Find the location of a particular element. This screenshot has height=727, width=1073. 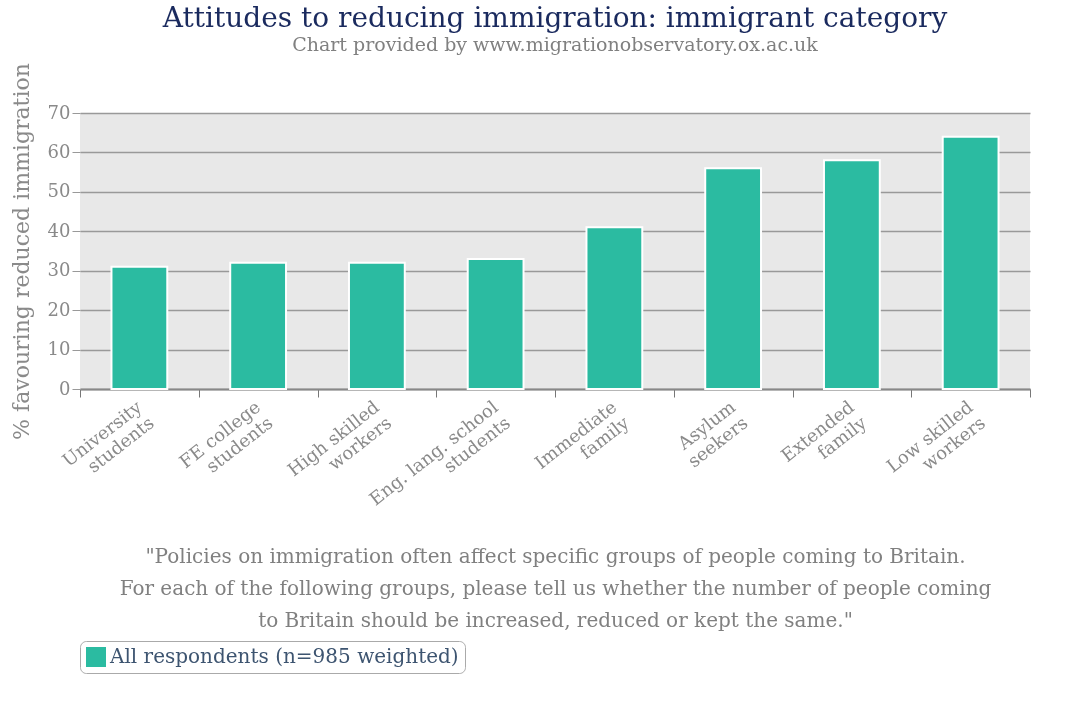

y-tick-label: 40 is located at coordinates (59, 230).